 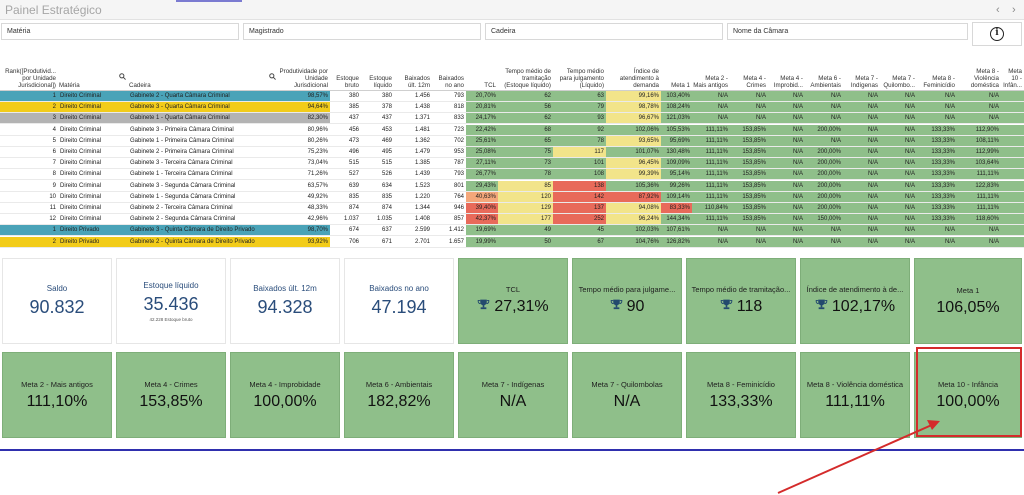 What do you see at coordinates (855, 384) in the screenshot?
I see `kpi-label: Meta 8 - Violência doméstica` at bounding box center [855, 384].